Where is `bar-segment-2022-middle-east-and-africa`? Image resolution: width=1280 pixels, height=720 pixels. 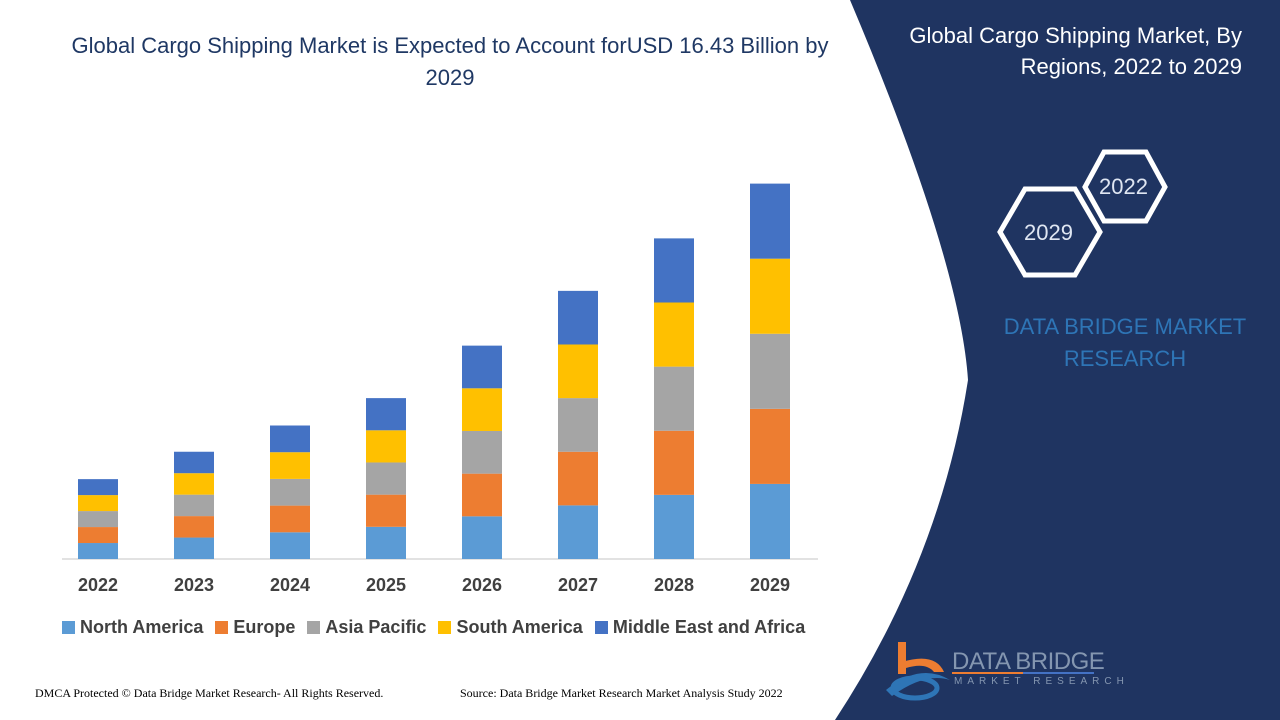 bar-segment-2022-middle-east-and-africa is located at coordinates (98, 487).